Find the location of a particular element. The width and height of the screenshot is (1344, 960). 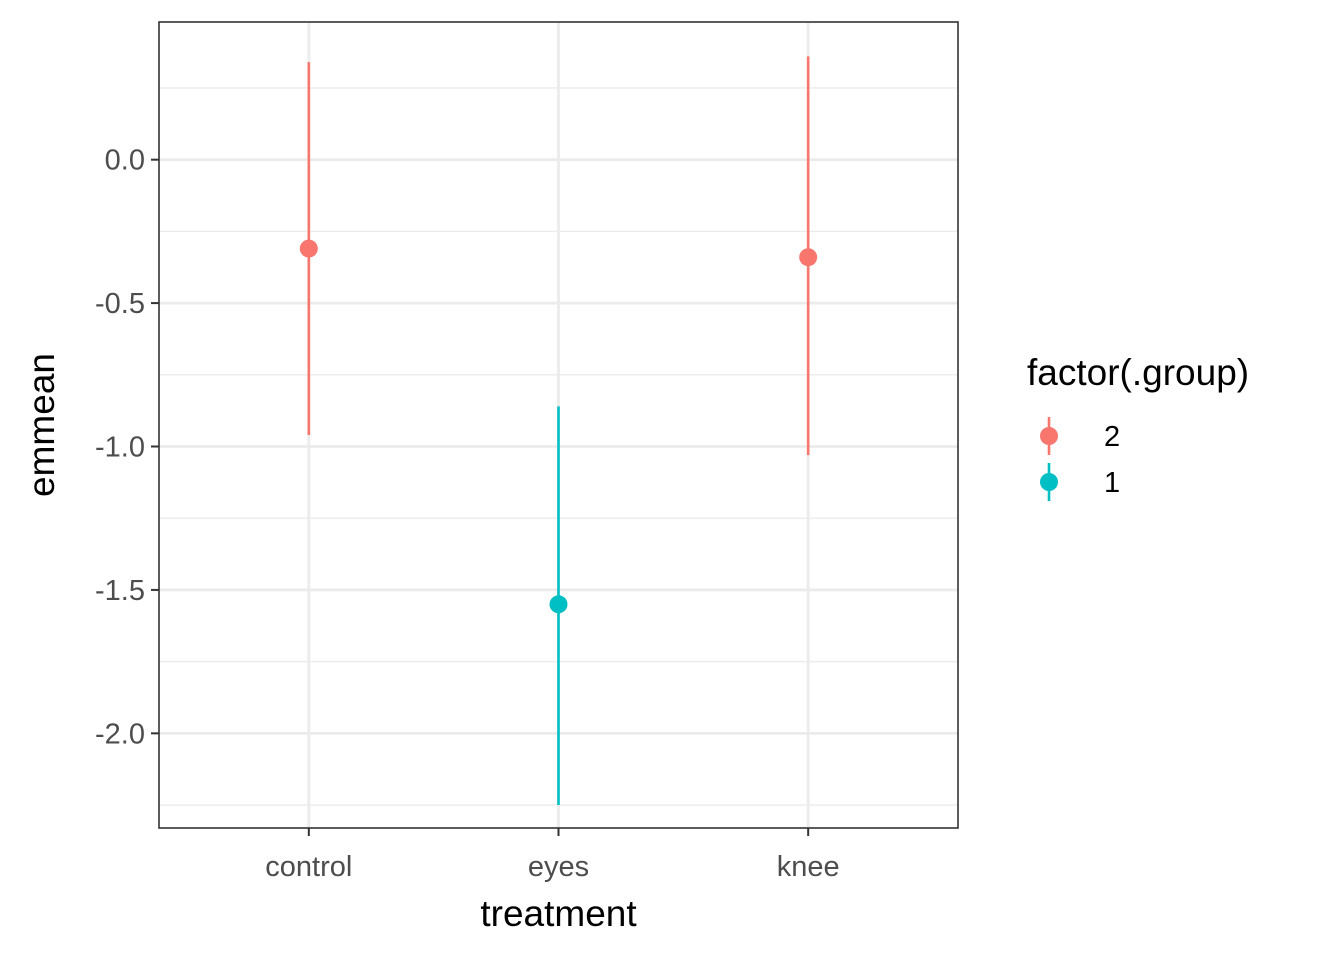

x-axis: control eyes knee is located at coordinates (552, 855).